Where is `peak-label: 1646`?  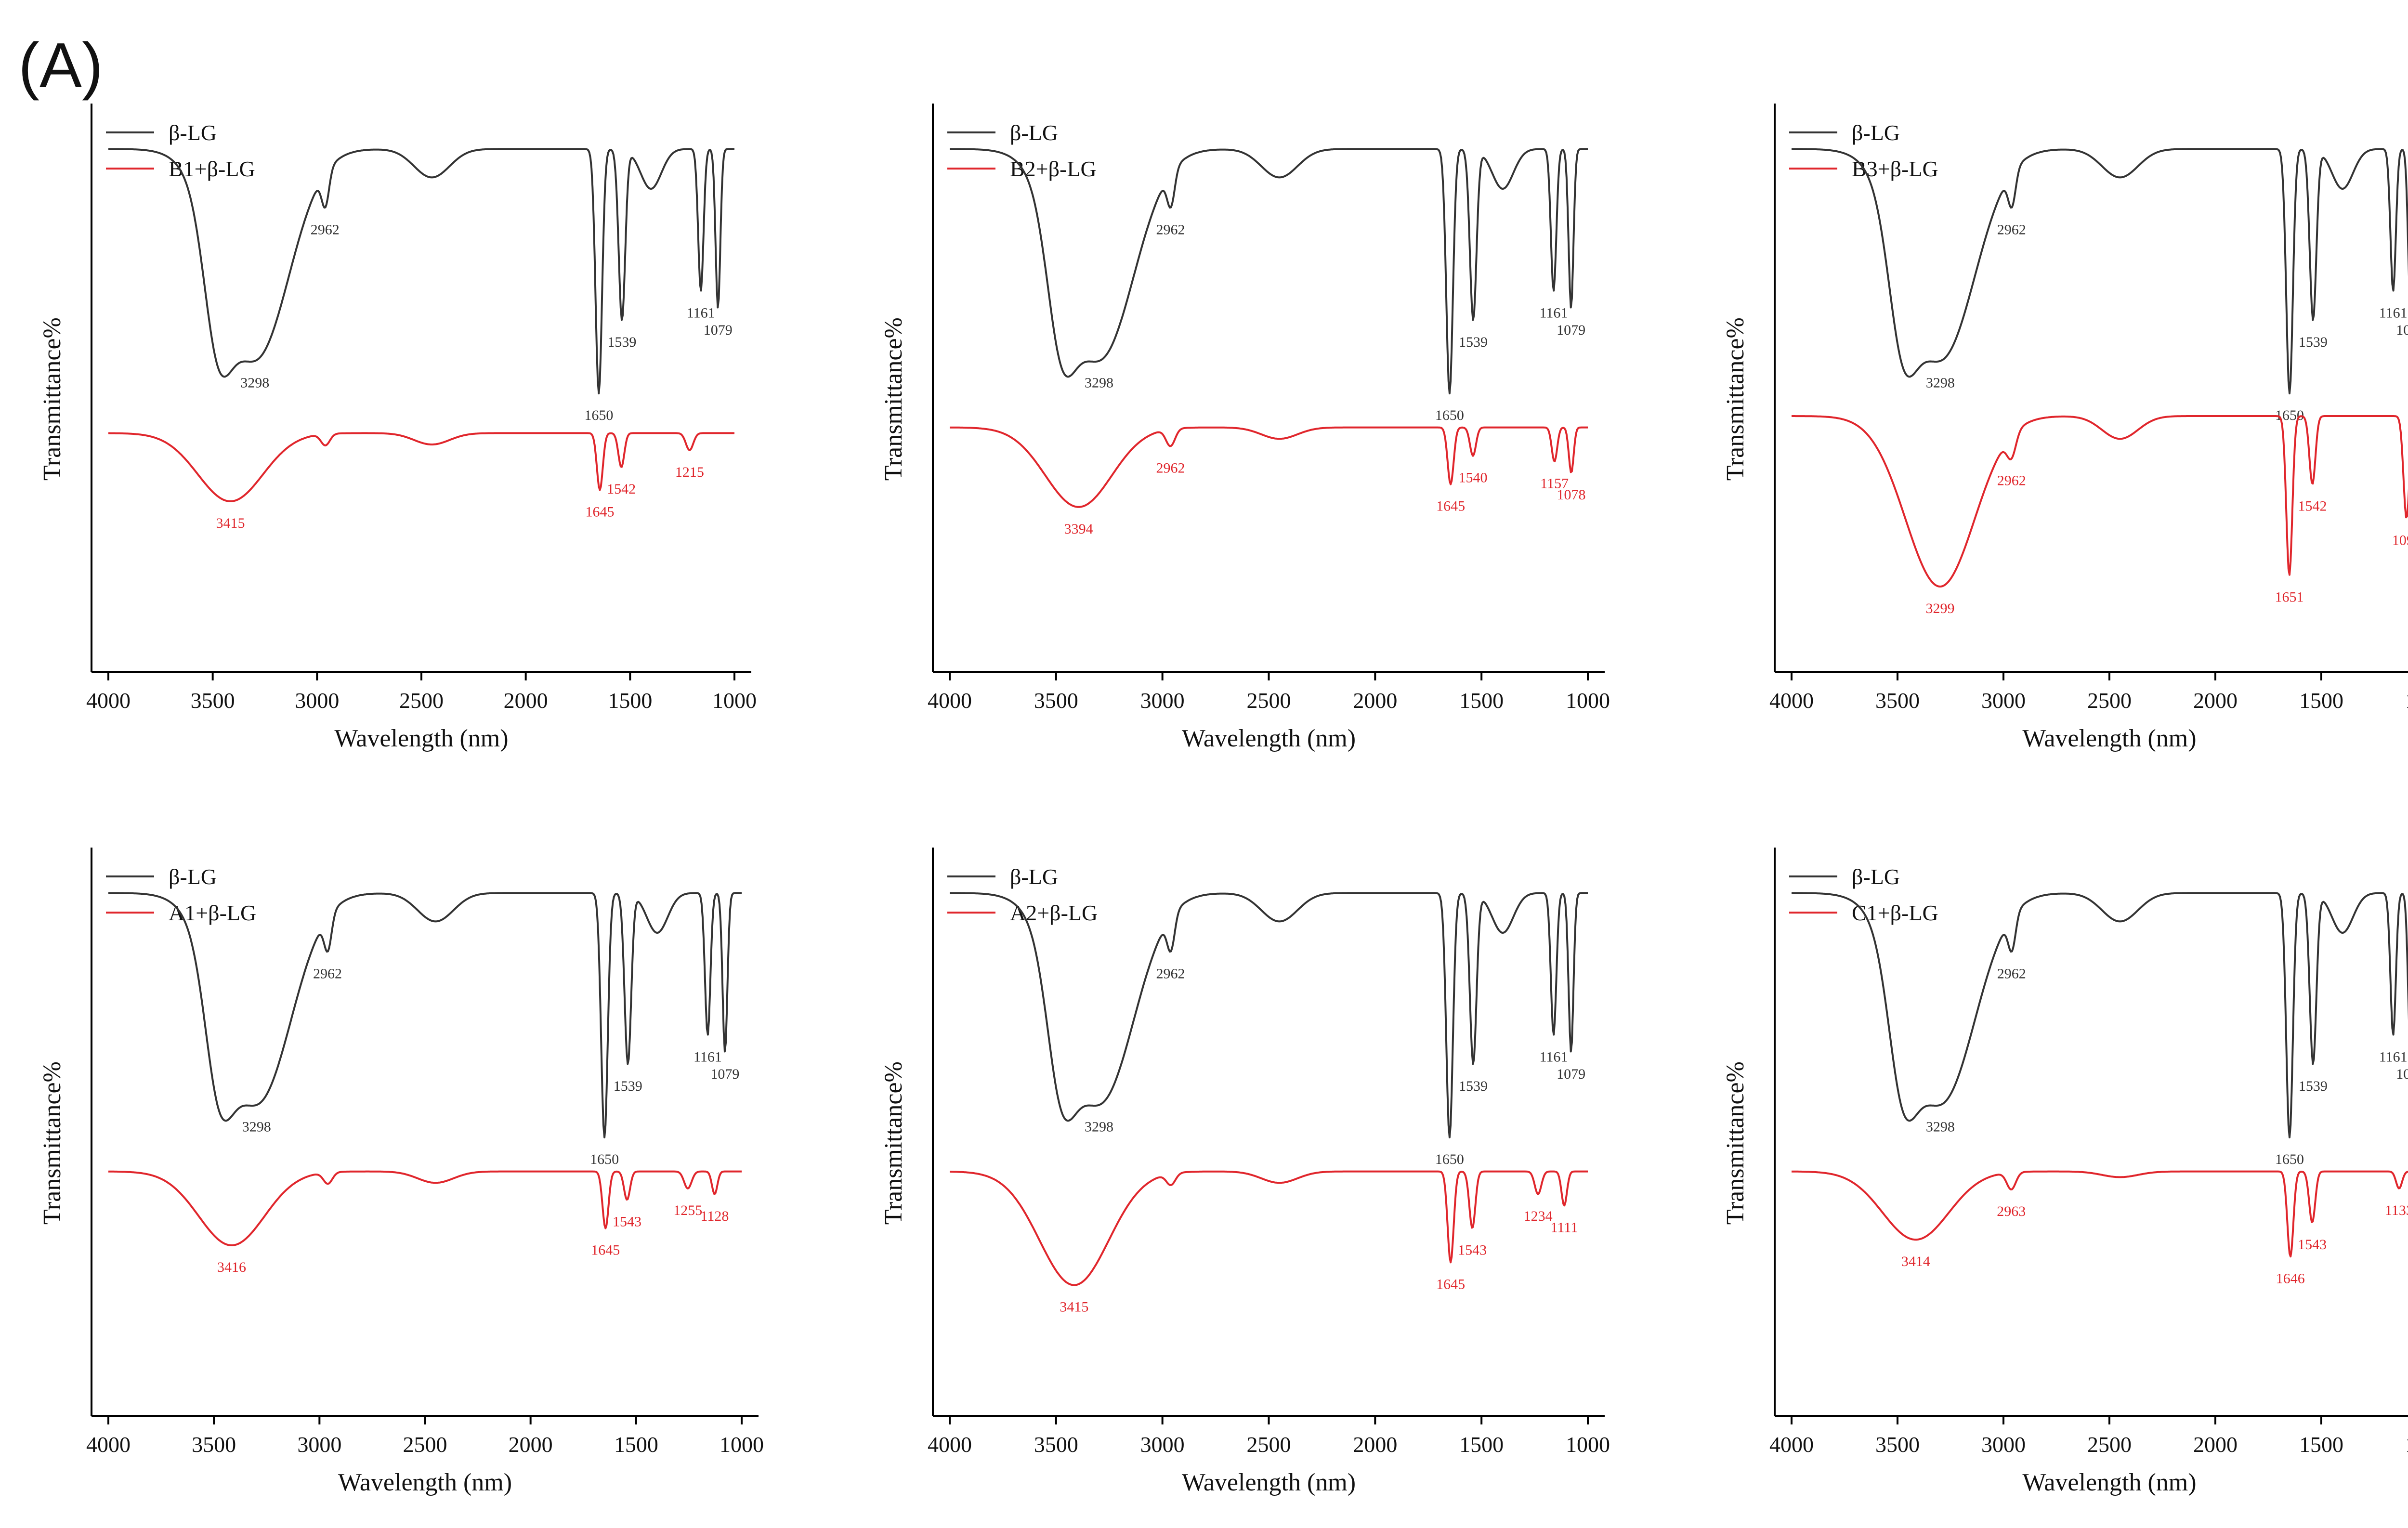
peak-label: 1646 is located at coordinates (2290, 1279).